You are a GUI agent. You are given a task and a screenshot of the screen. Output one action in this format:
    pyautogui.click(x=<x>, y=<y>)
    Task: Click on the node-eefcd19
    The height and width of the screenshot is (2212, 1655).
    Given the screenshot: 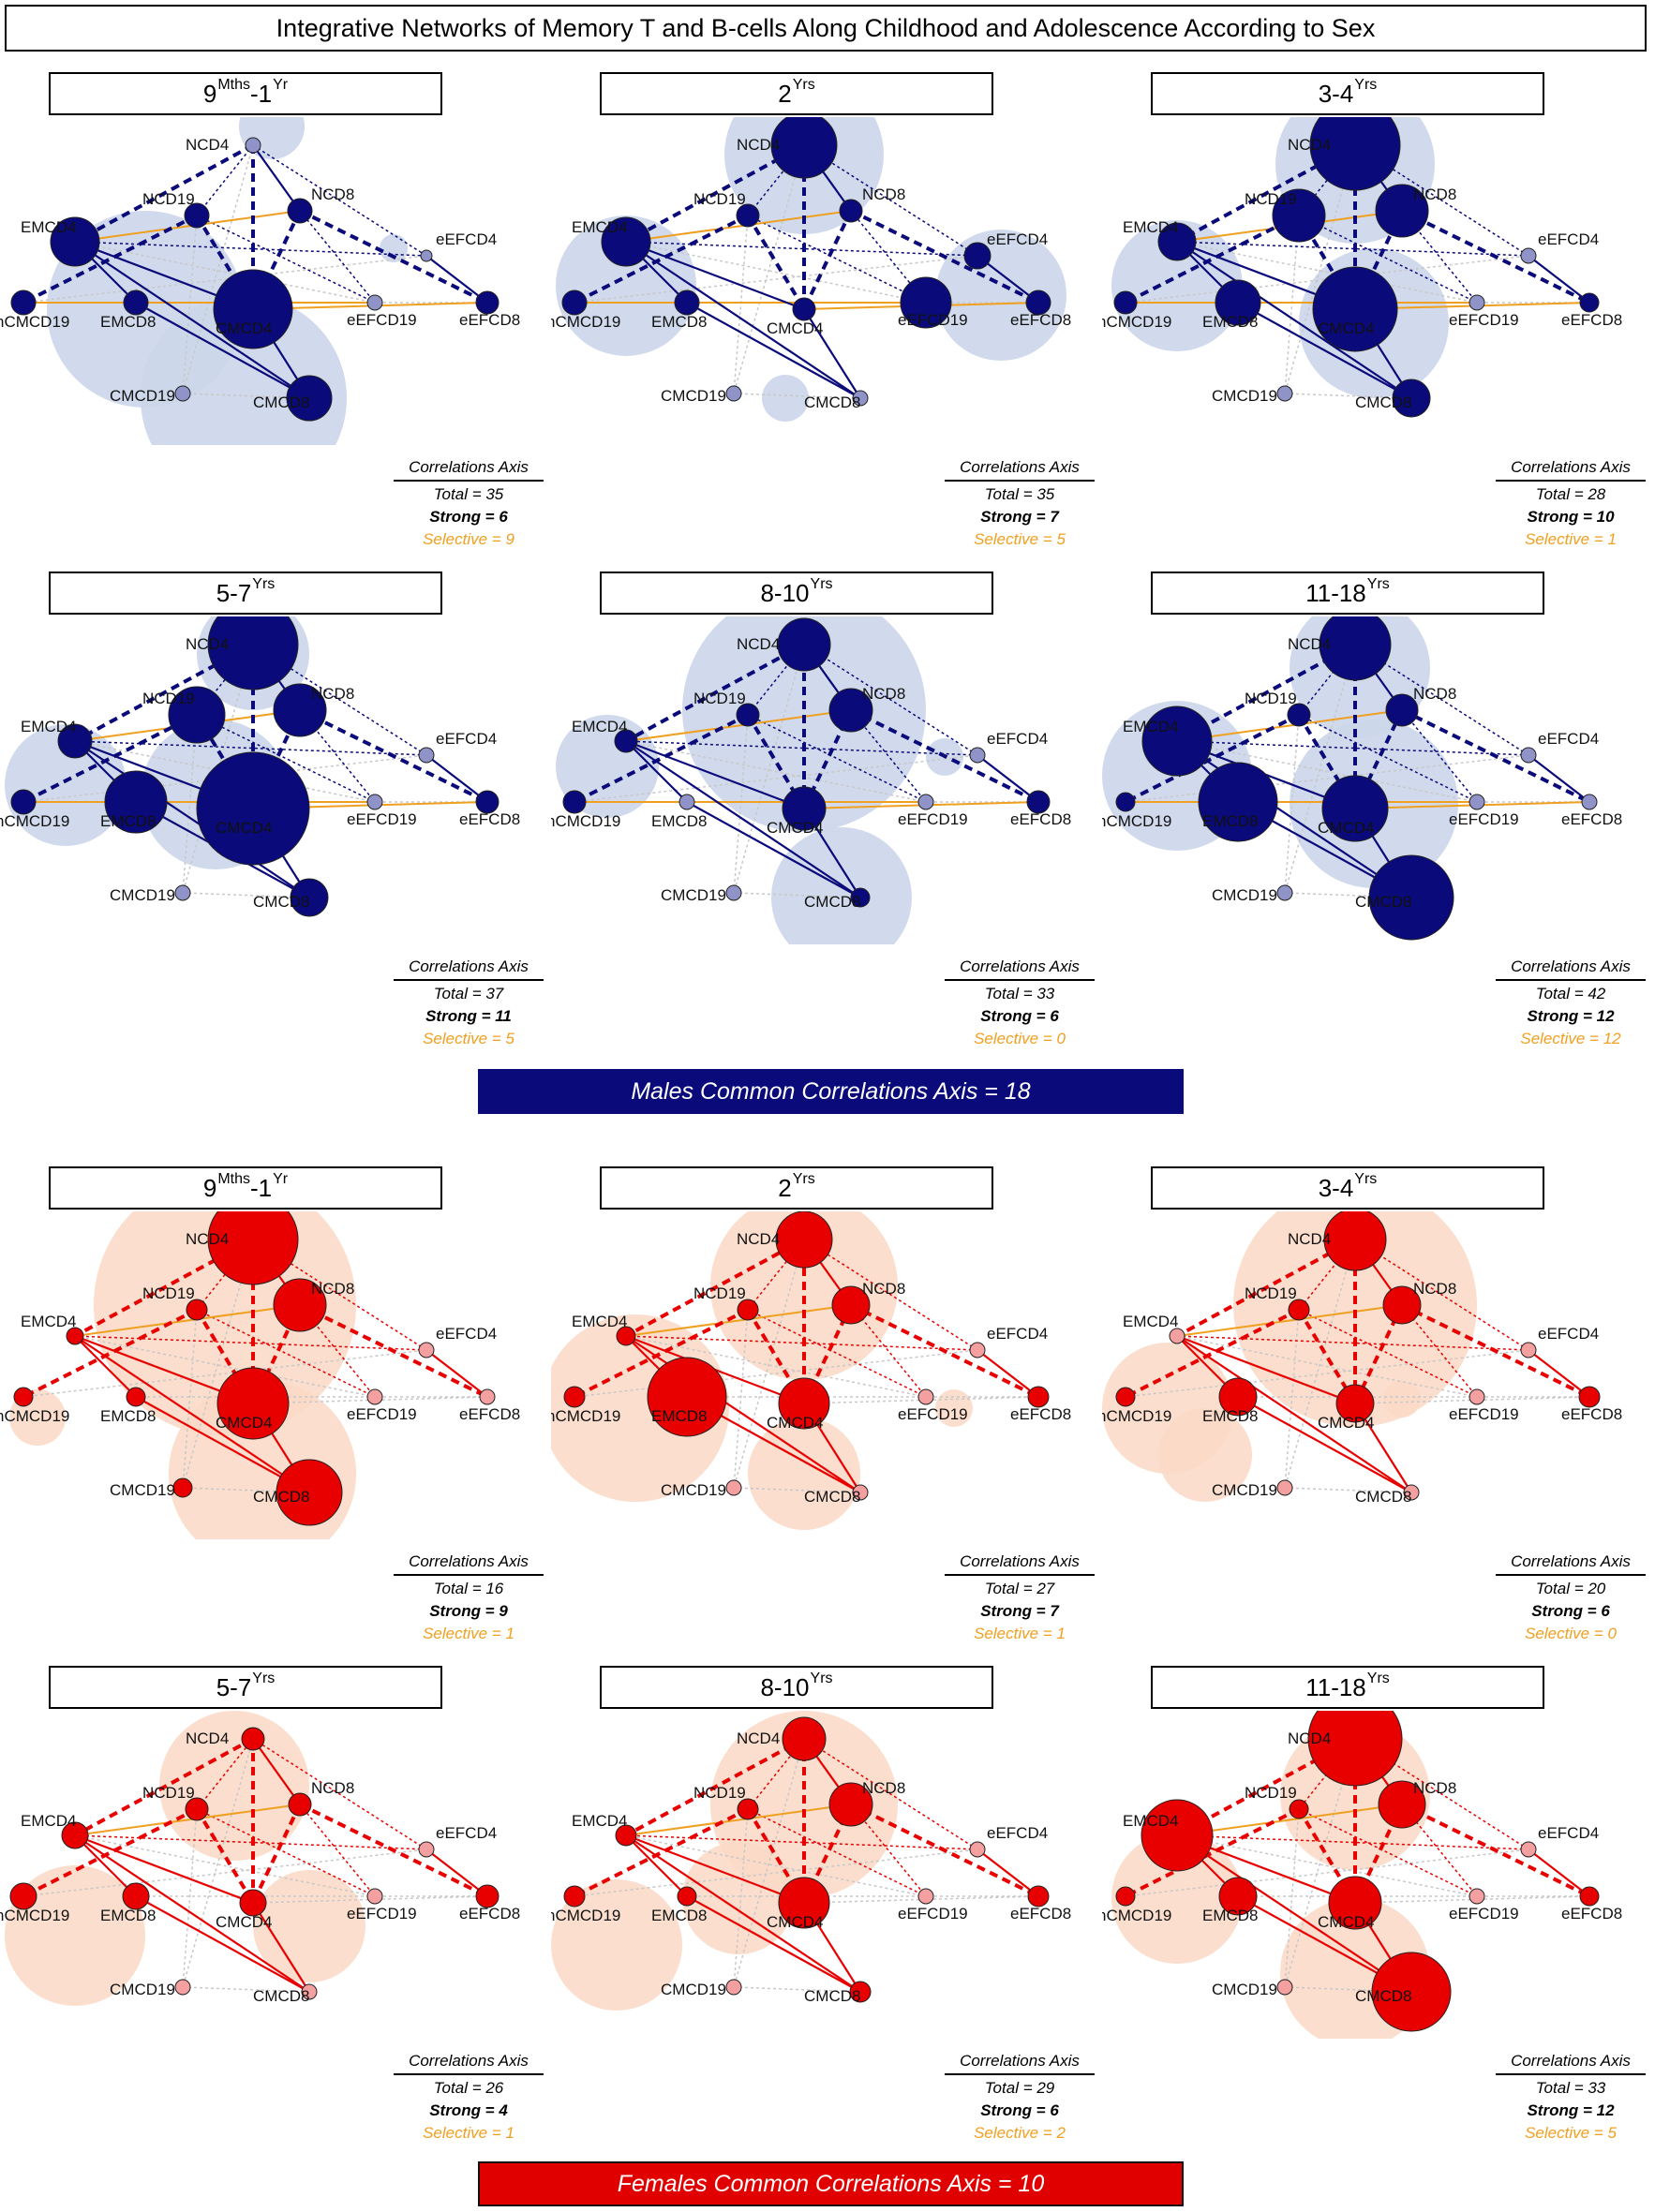 What is the action you would take?
    pyautogui.click(x=374, y=802)
    